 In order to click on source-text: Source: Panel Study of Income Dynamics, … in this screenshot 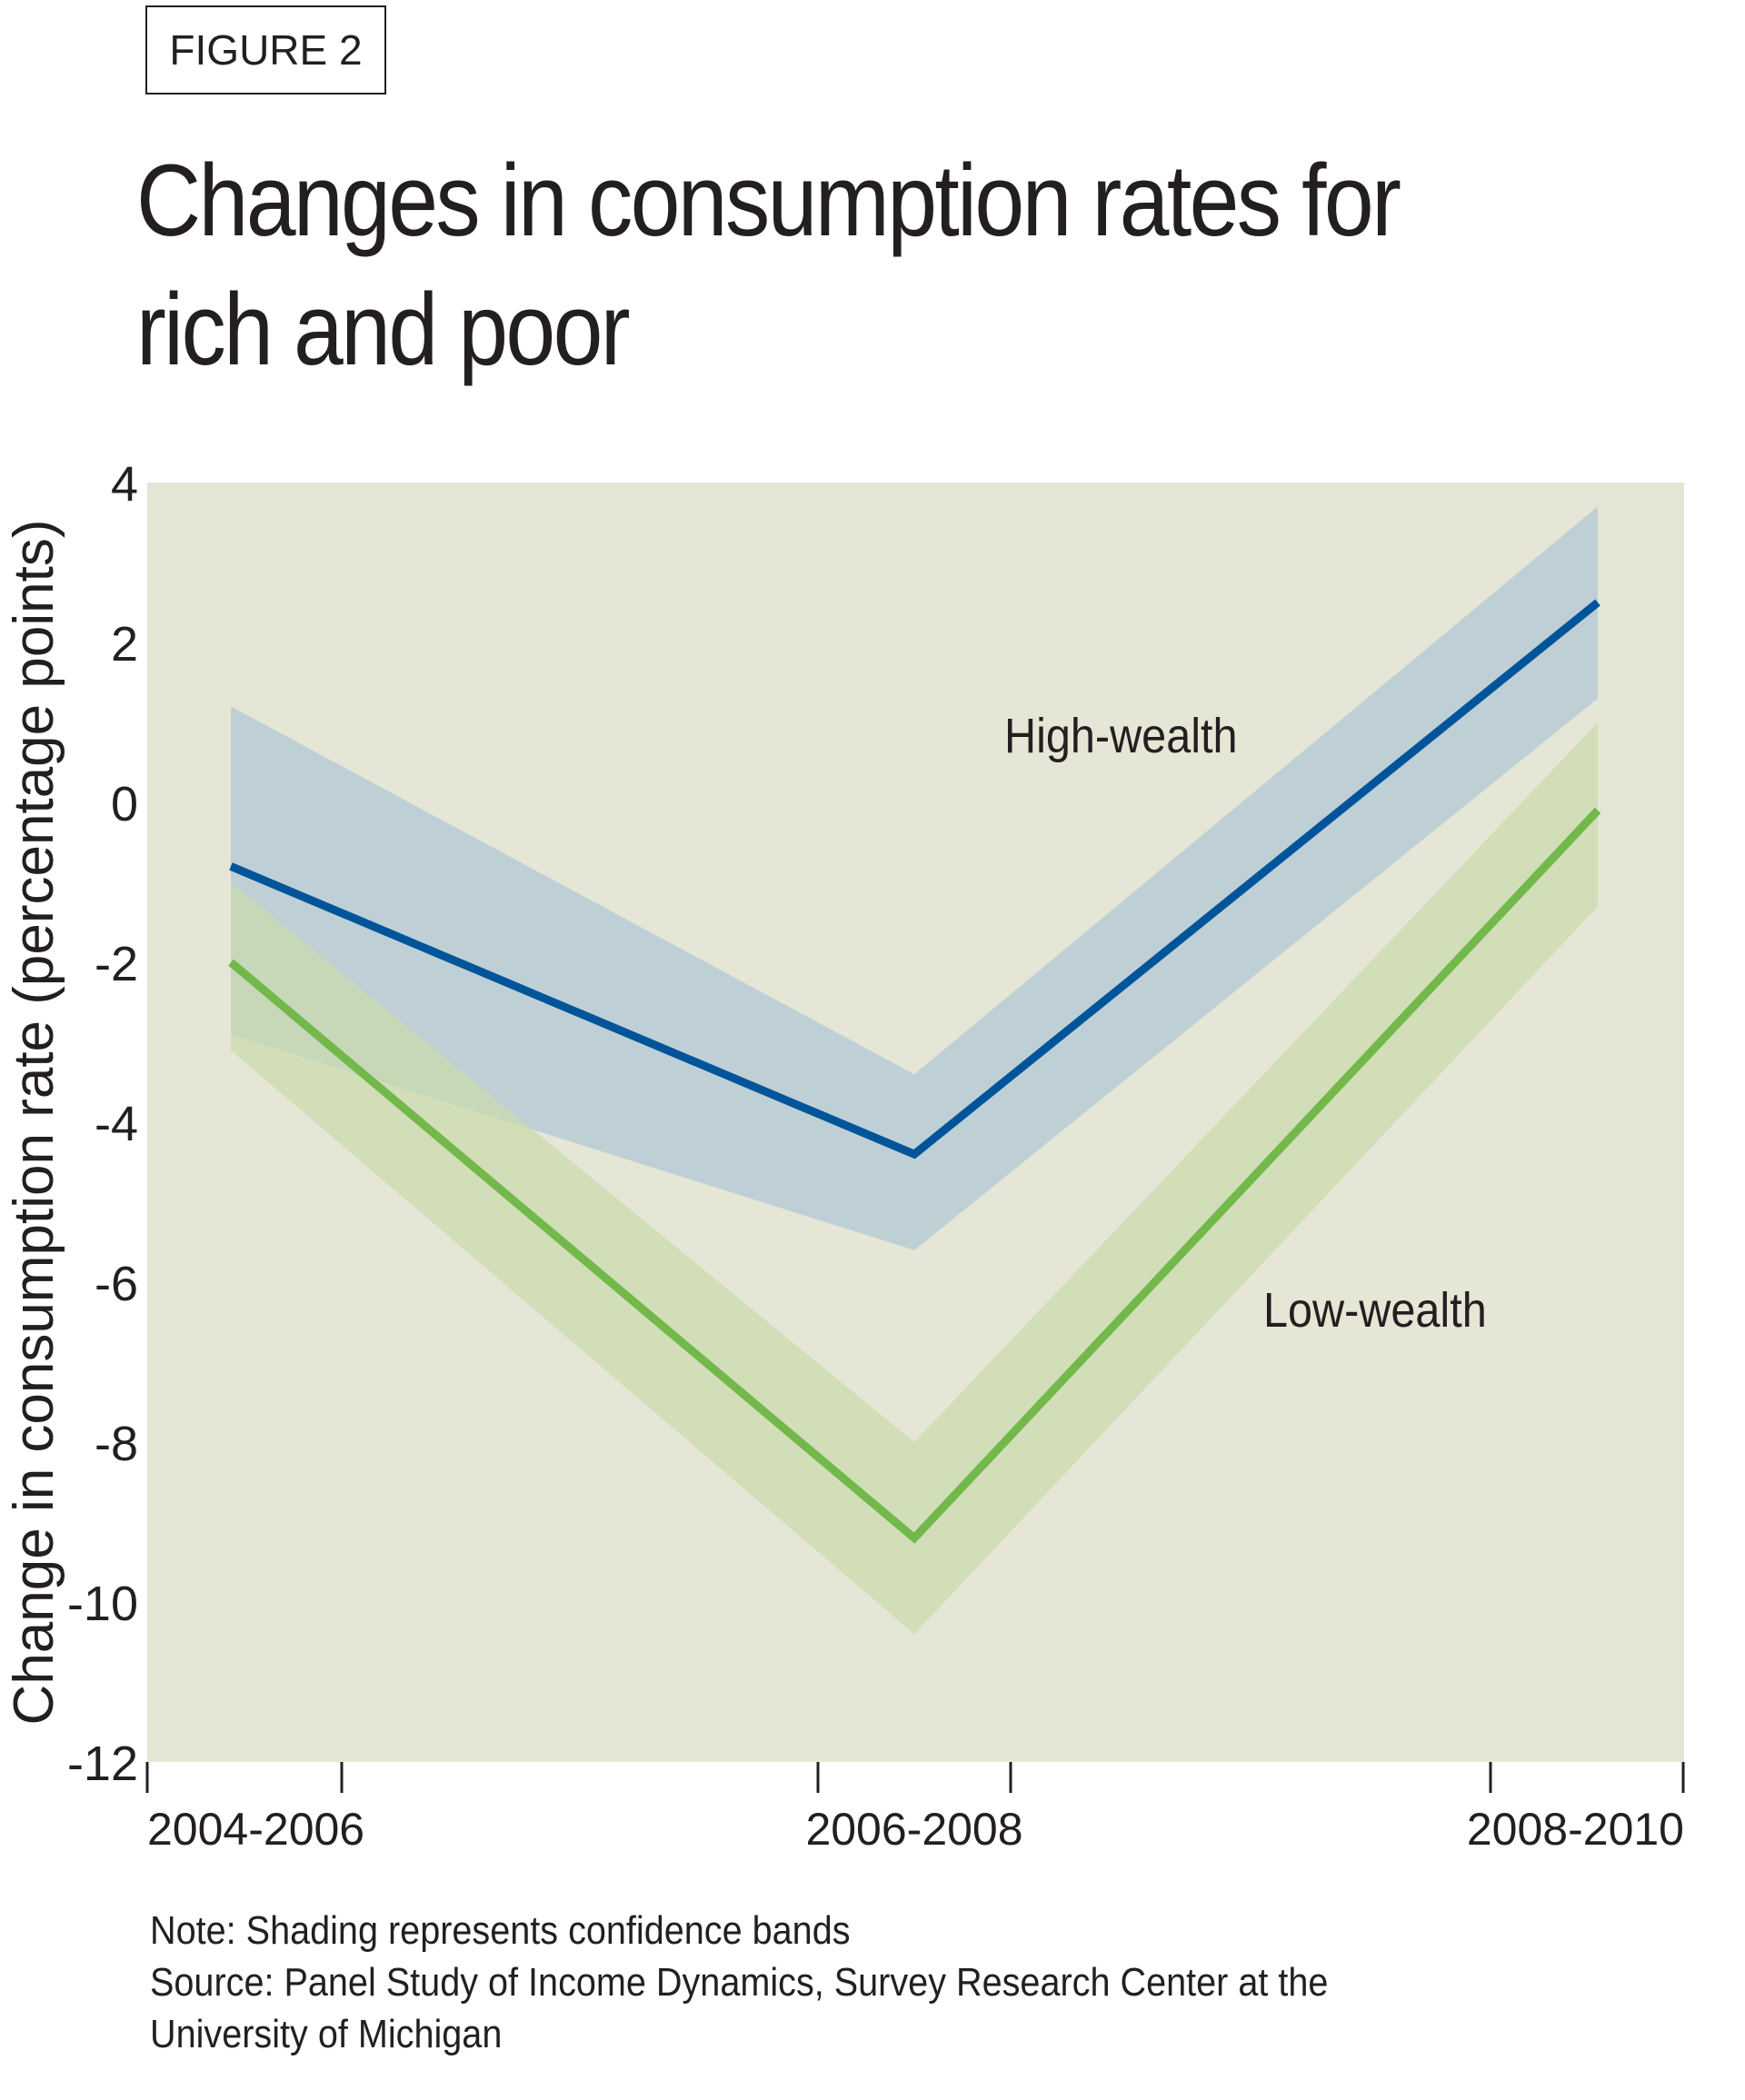, I will do `click(739, 1982)`.